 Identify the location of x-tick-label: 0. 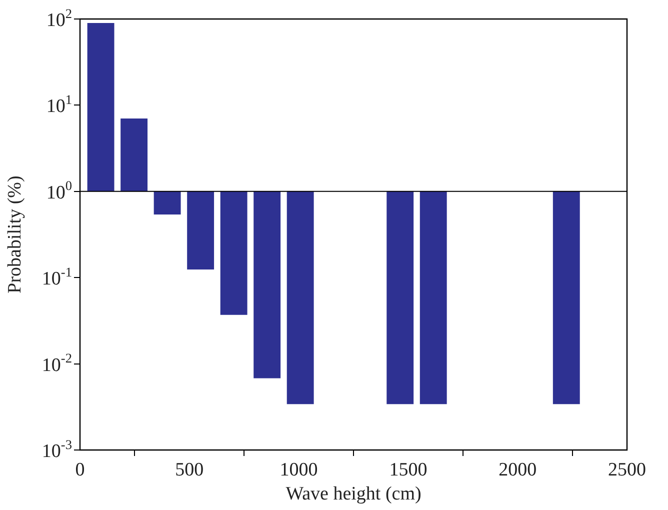
(80, 469).